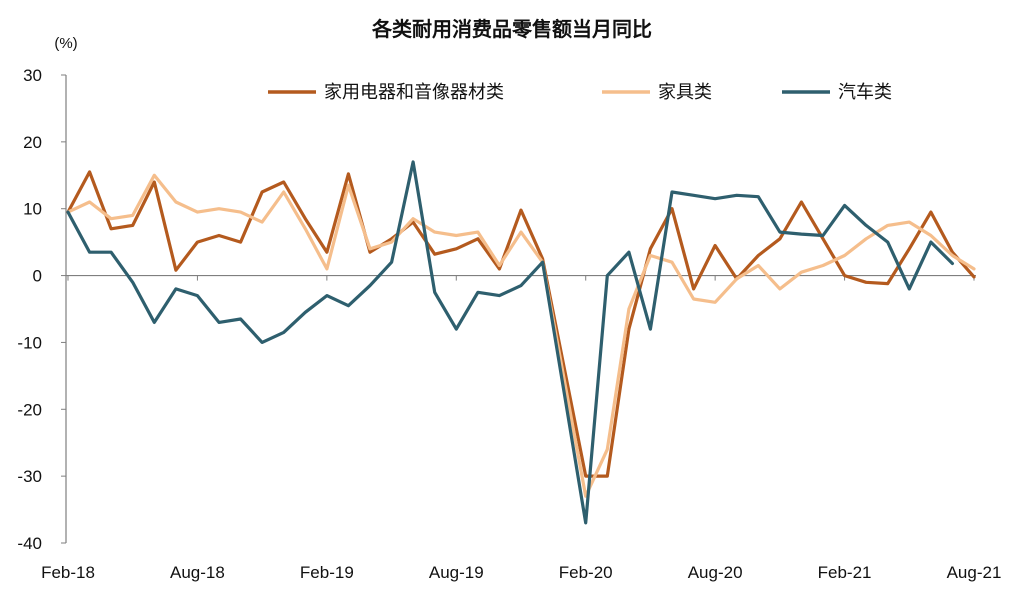 Image resolution: width=1024 pixels, height=612 pixels. I want to click on x-tick-label: Feb-20, so click(586, 572).